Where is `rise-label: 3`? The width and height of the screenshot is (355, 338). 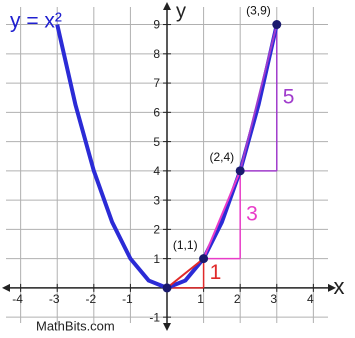 rise-label: 3 is located at coordinates (252, 213).